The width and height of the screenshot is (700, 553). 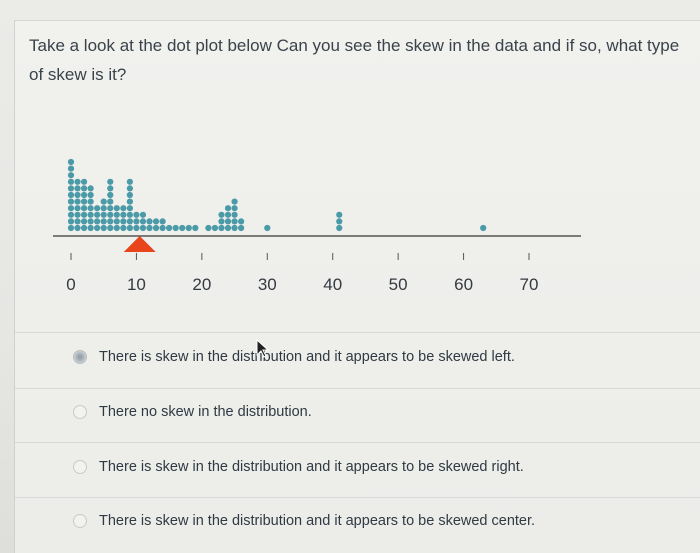 What do you see at coordinates (529, 284) in the screenshot?
I see `x-tick-label: 70` at bounding box center [529, 284].